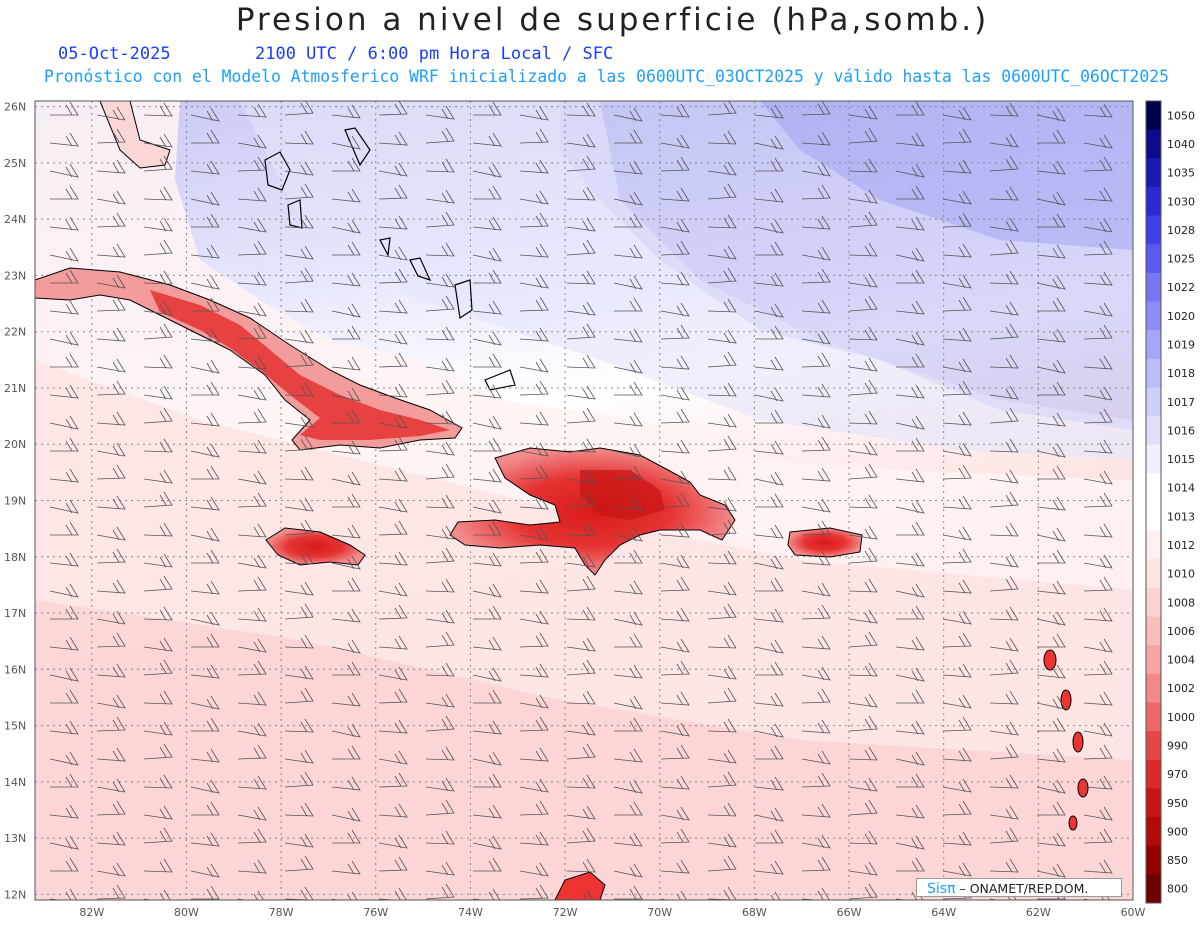  I want to click on lat-label: 20N, so click(15, 444).